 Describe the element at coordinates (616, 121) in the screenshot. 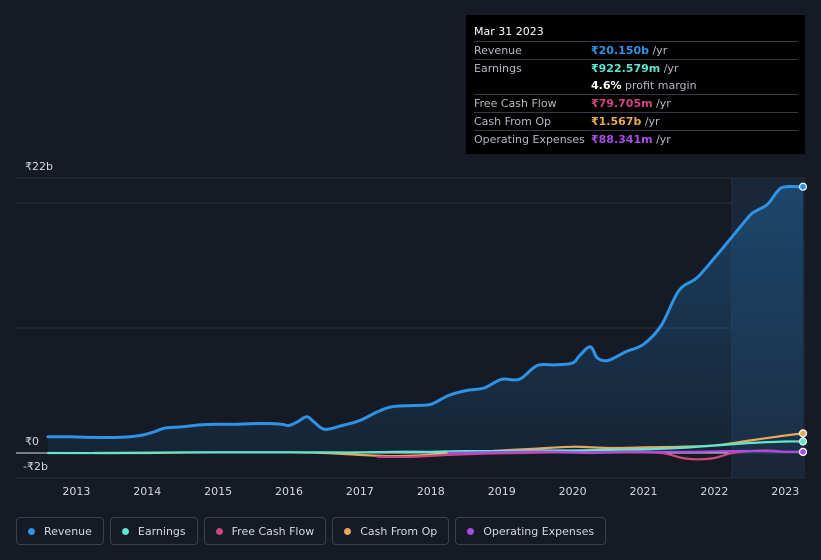

I see `tooltip-row-value: ₹1.567b` at that location.